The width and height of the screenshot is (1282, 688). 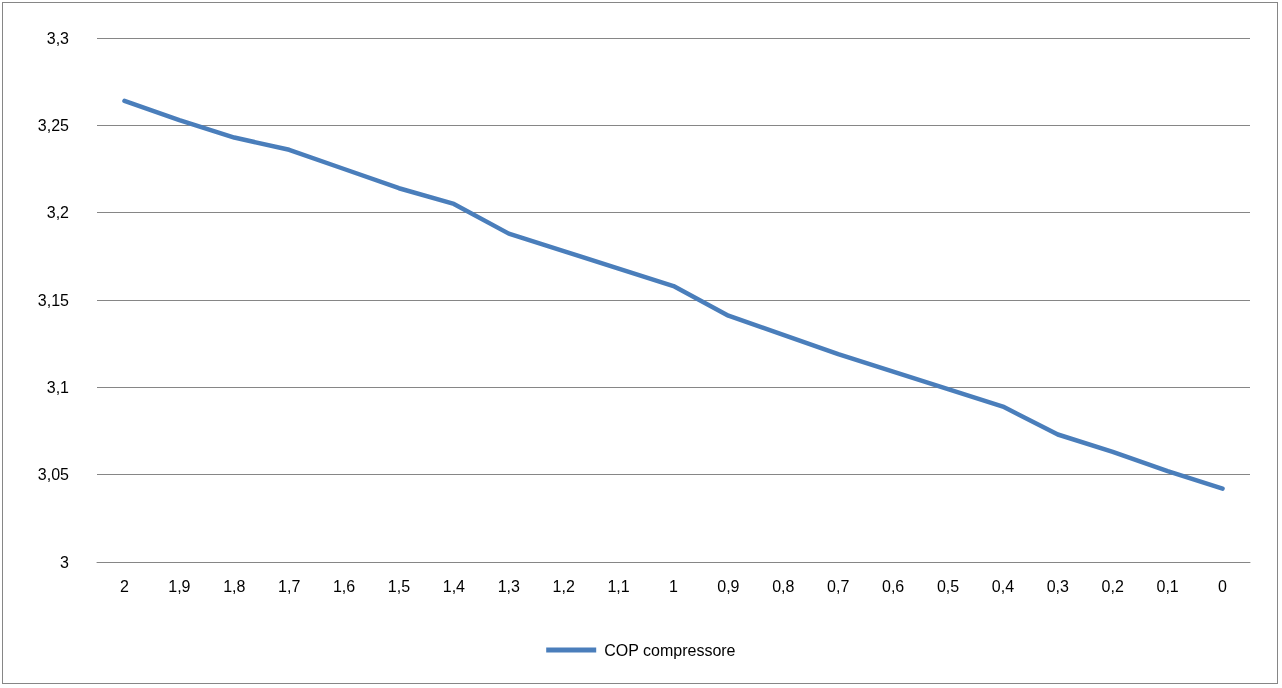 I want to click on x-tick-label: 2, so click(x=124, y=586).